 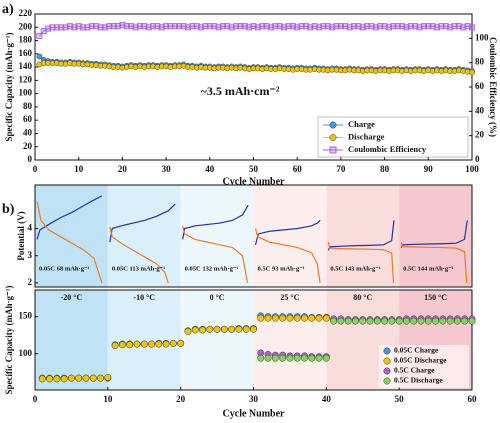 What do you see at coordinates (289, 297) in the screenshot?
I see `temperature-label: 25 °C` at bounding box center [289, 297].